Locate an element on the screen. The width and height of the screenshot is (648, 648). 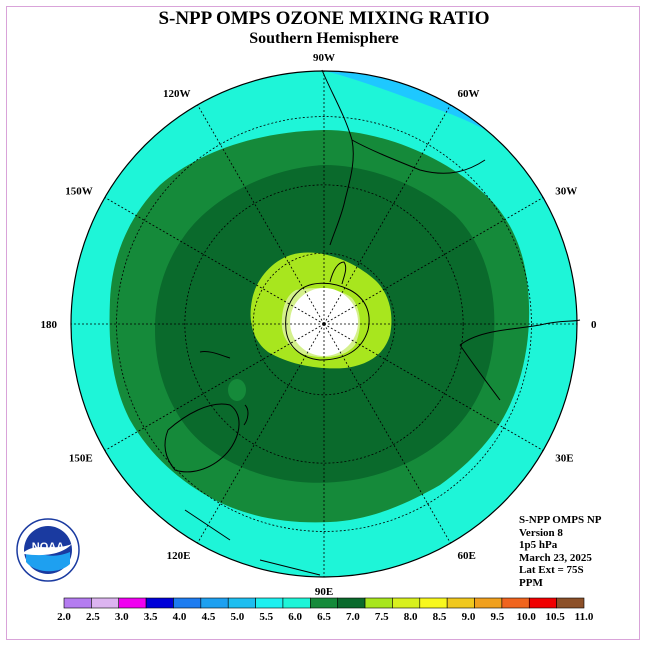
longitude-label: 120W is located at coordinates (177, 94).